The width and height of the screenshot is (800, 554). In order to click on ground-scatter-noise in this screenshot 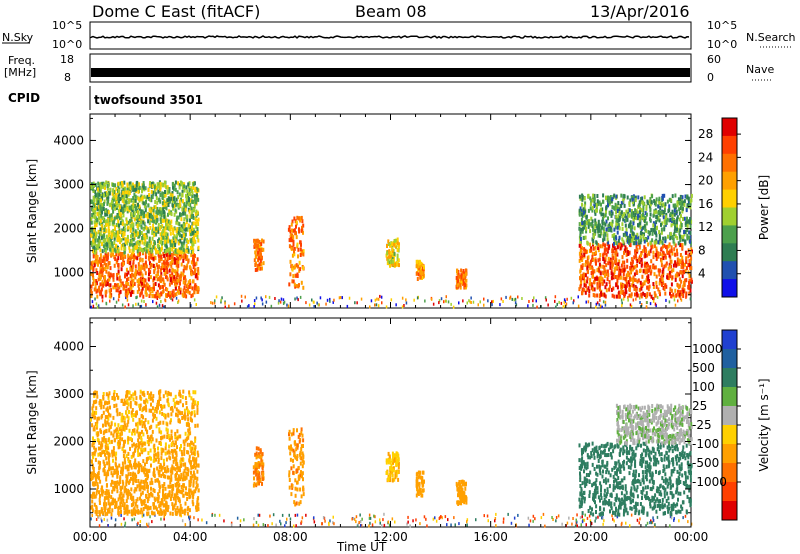, I will do `click(391, 301)`.